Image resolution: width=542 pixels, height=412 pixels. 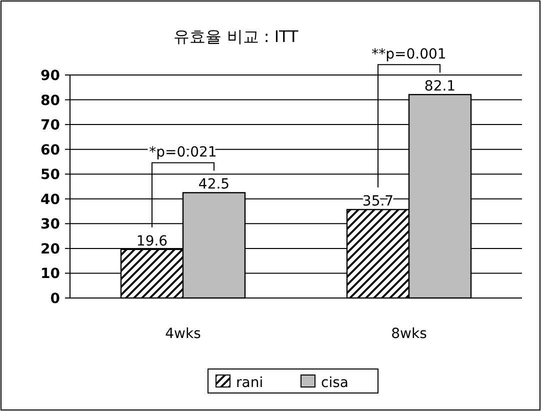 What do you see at coordinates (50, 126) in the screenshot?
I see `y-tick-label: 70` at bounding box center [50, 126].